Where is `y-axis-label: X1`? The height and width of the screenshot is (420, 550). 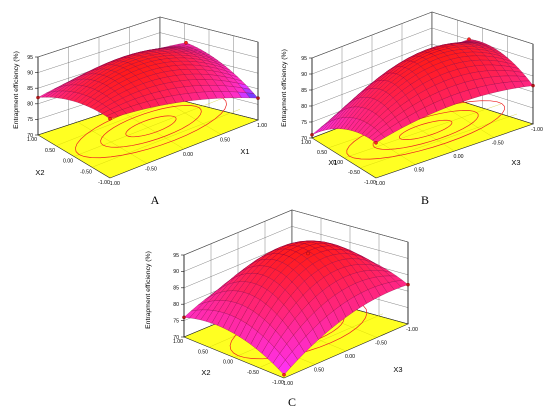 y-axis-label: X1 is located at coordinates (332, 162).